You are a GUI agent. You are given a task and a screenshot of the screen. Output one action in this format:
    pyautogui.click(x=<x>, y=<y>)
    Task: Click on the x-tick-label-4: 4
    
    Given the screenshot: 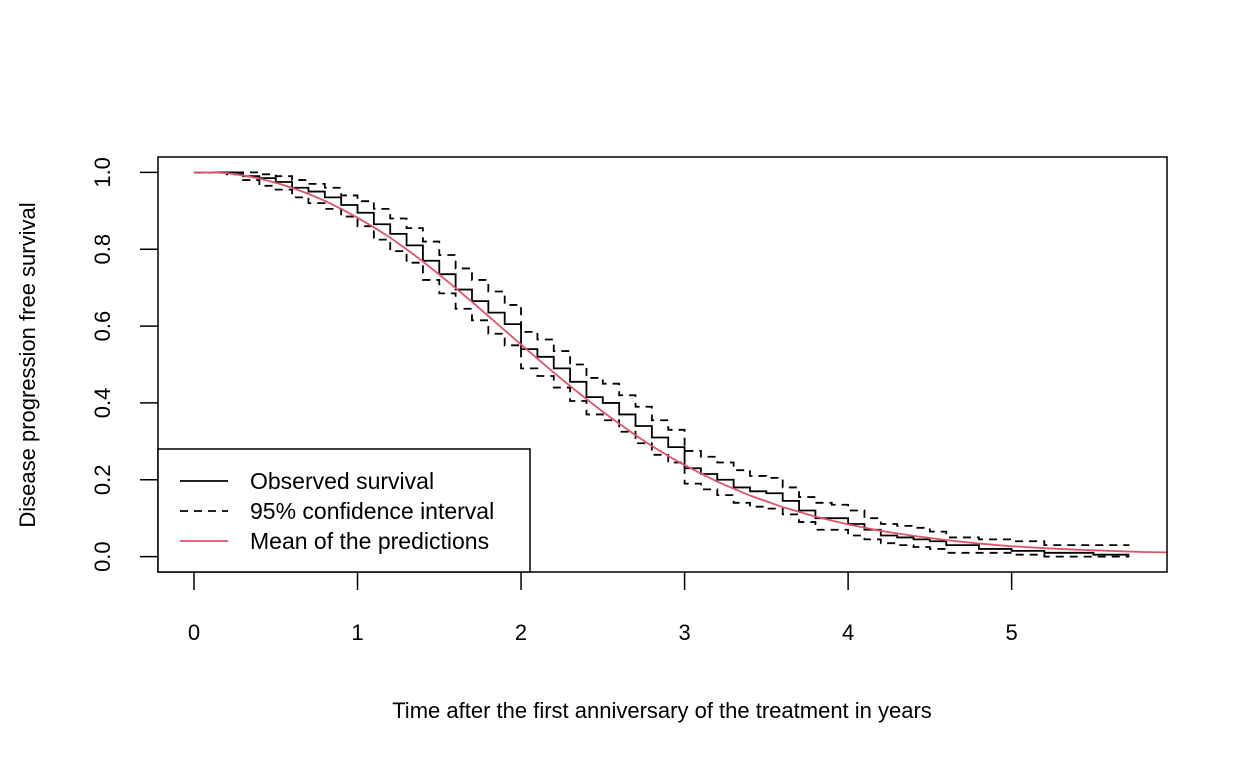 What is the action you would take?
    pyautogui.click(x=848, y=632)
    